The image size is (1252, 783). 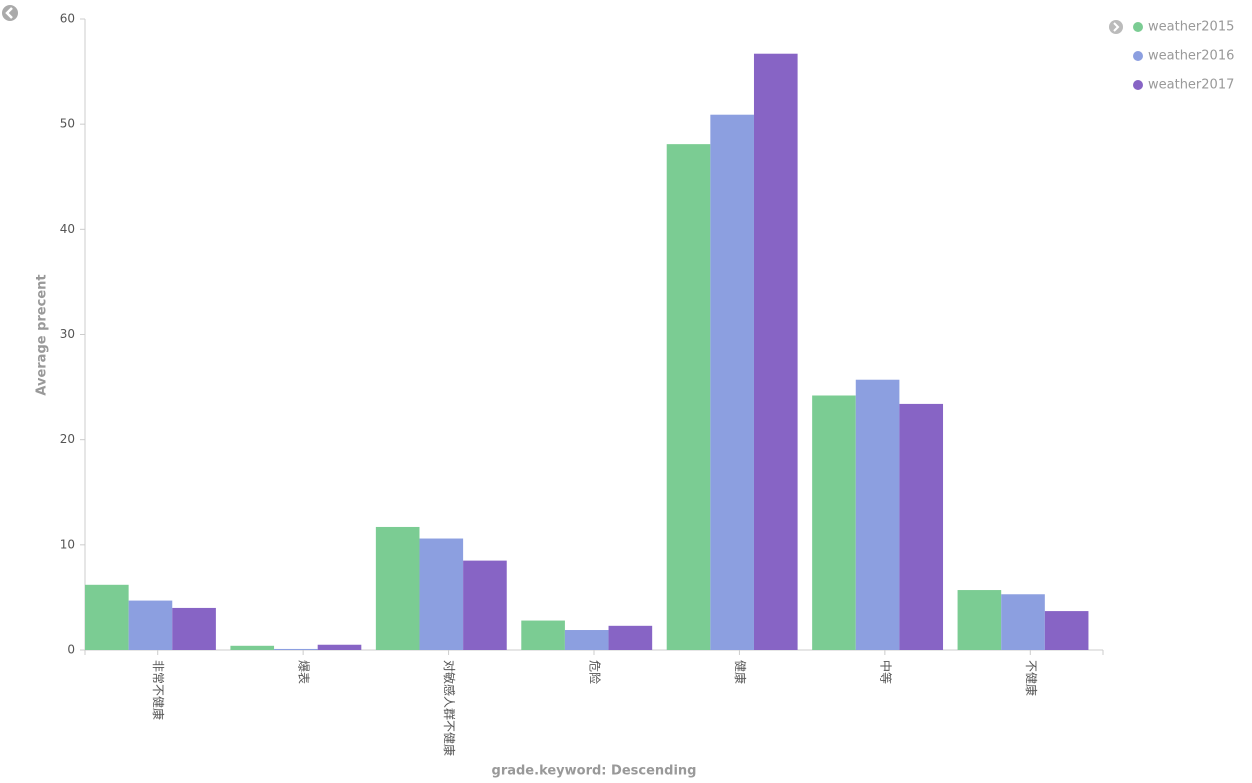 I want to click on legend-toggle, so click(x=1116, y=27).